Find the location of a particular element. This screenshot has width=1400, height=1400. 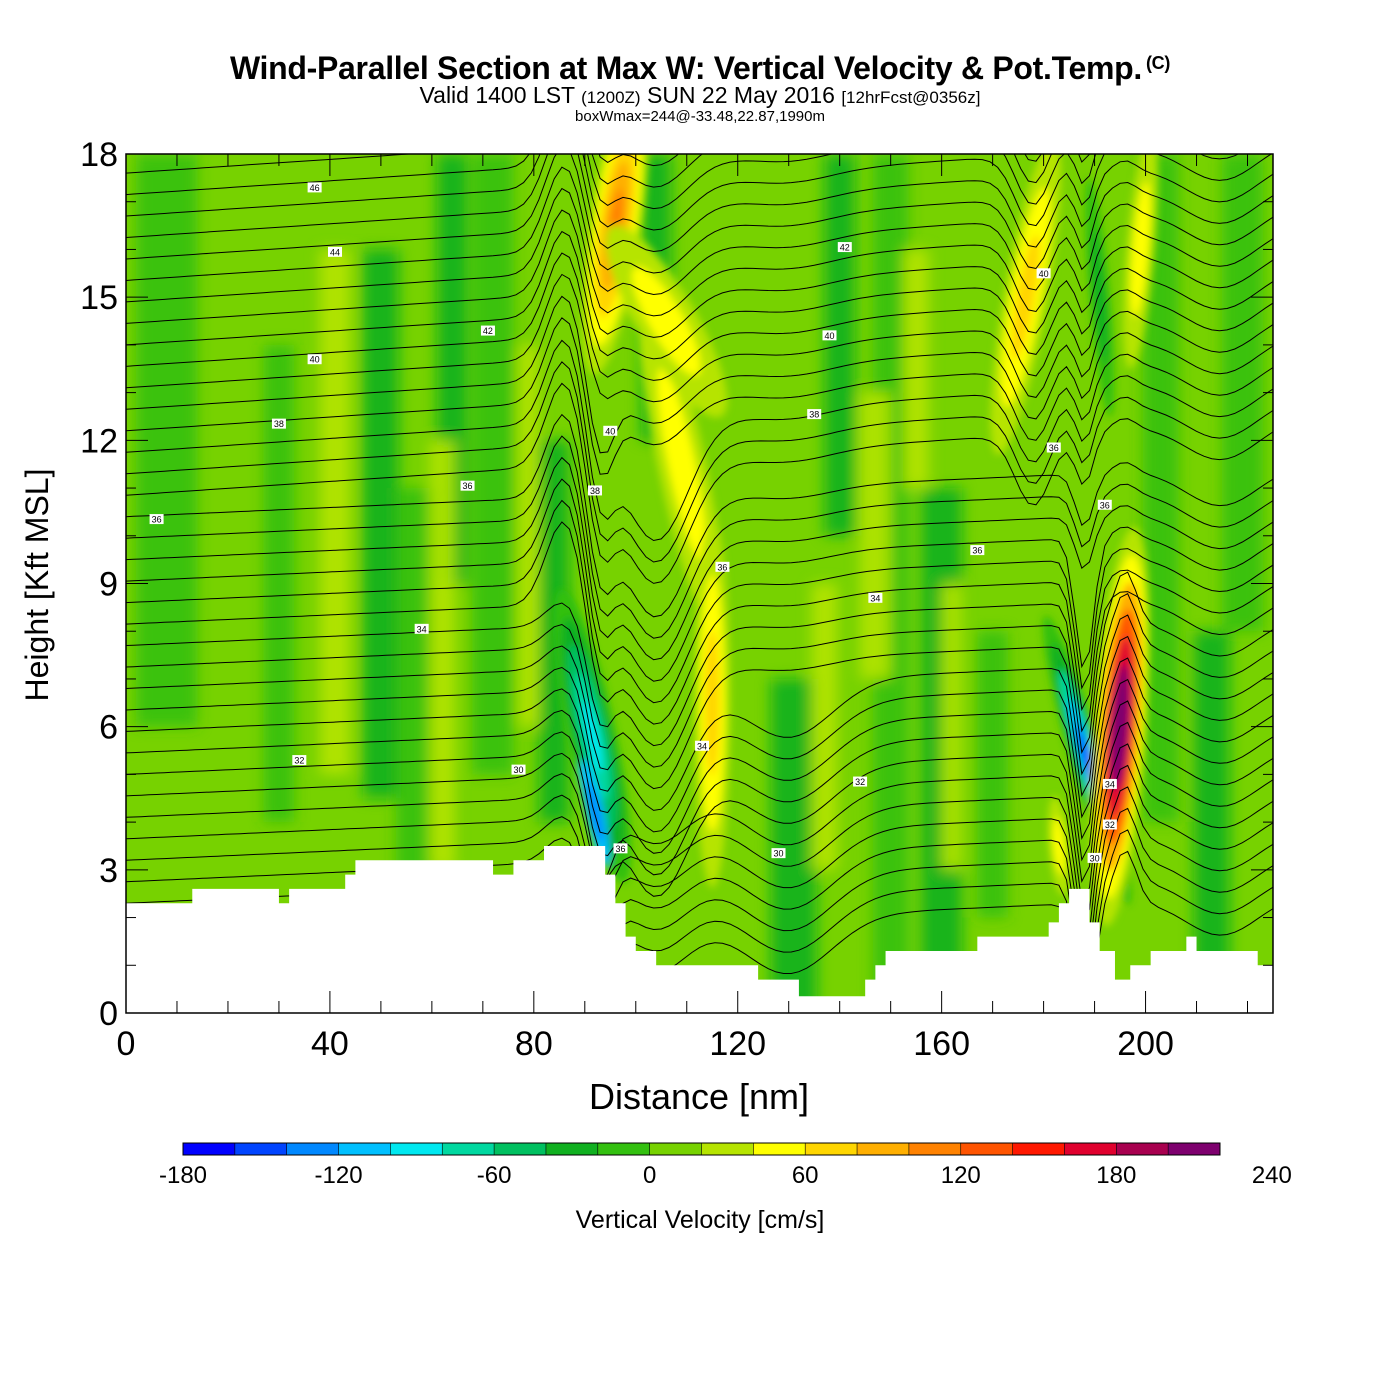

y-tick-label: 15 is located at coordinates (99, 298).